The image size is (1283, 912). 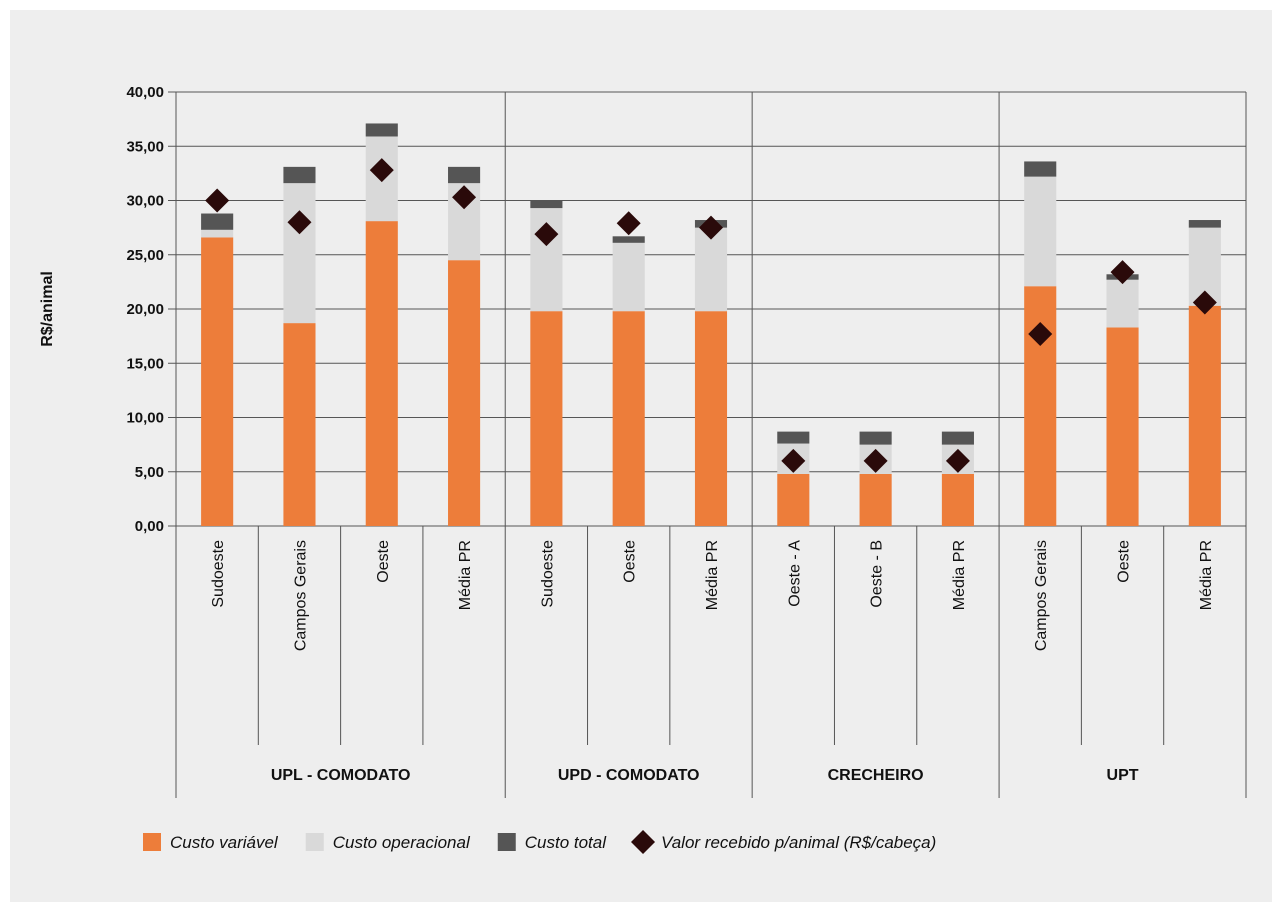 What do you see at coordinates (145, 363) in the screenshot?
I see `y-tick-label: 15,00` at bounding box center [145, 363].